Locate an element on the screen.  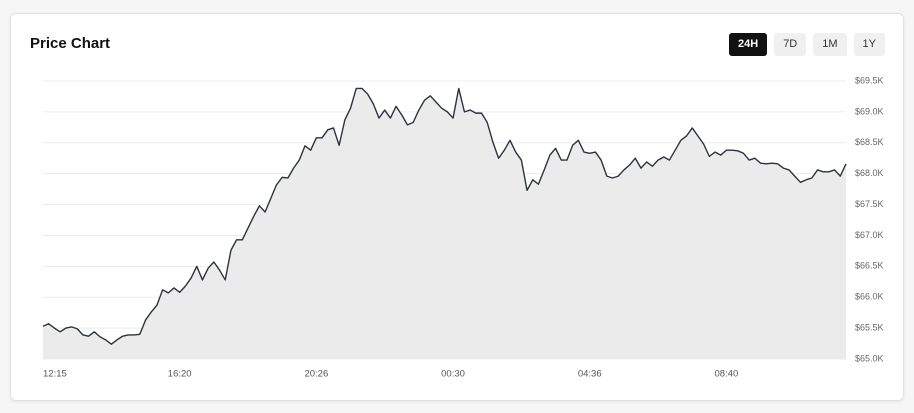
y-tick-label: $65.5K is located at coordinates (869, 327).